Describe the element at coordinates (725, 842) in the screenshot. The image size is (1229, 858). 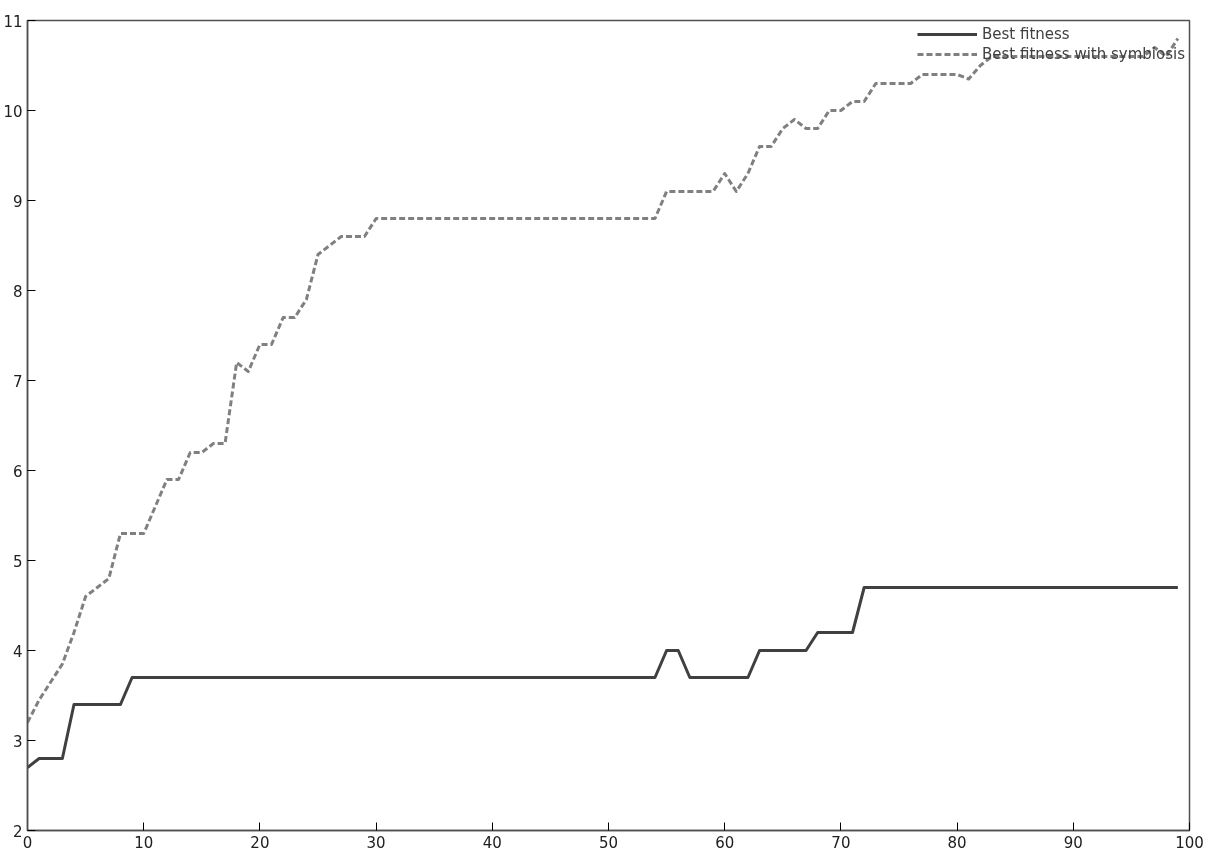
I see `x-tick-label: 60` at that location.